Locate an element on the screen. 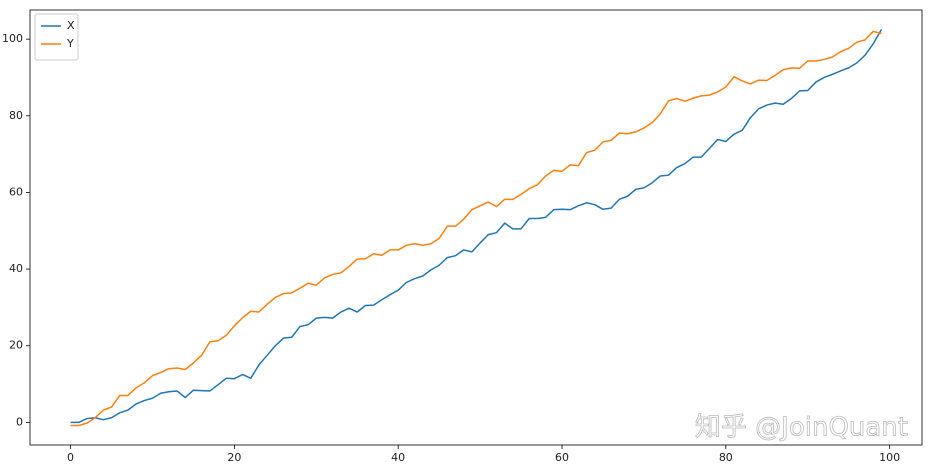 The image size is (934, 470). y-tick-label: 40 is located at coordinates (16, 268).